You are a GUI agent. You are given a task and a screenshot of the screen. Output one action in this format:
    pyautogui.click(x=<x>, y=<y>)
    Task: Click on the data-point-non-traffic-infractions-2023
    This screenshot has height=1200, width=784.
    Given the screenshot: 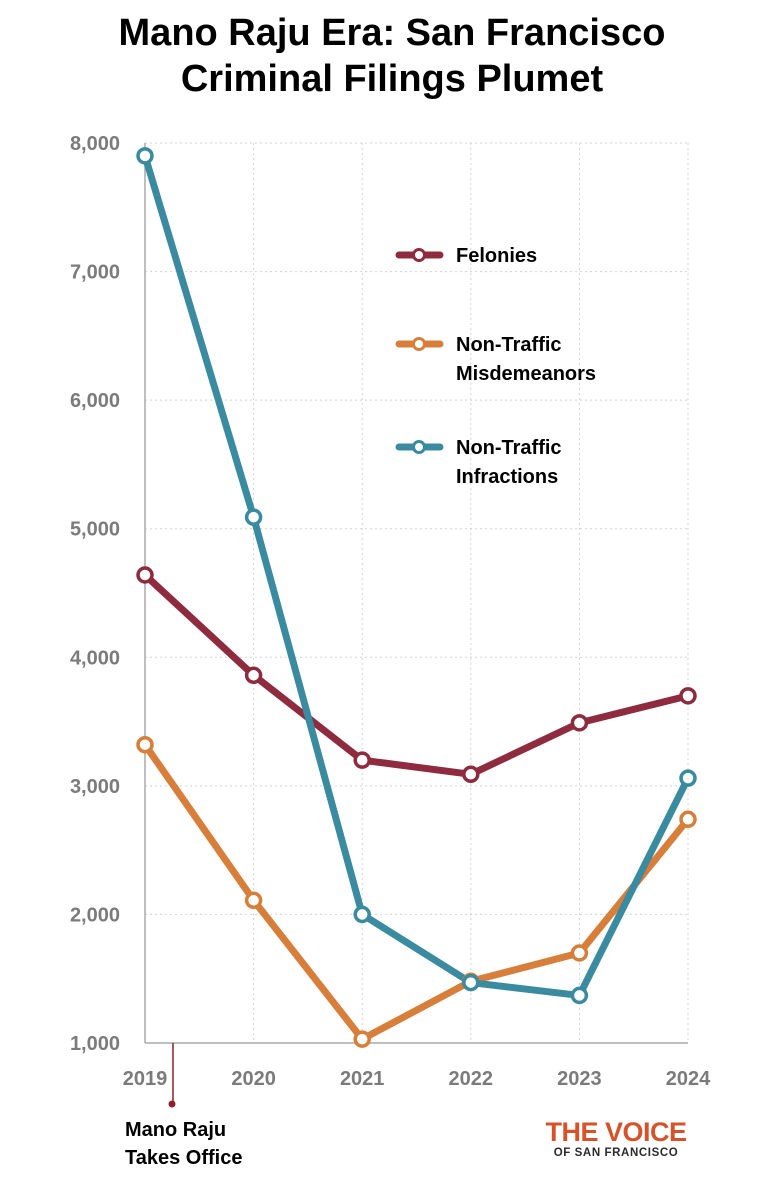 What is the action you would take?
    pyautogui.click(x=579, y=995)
    